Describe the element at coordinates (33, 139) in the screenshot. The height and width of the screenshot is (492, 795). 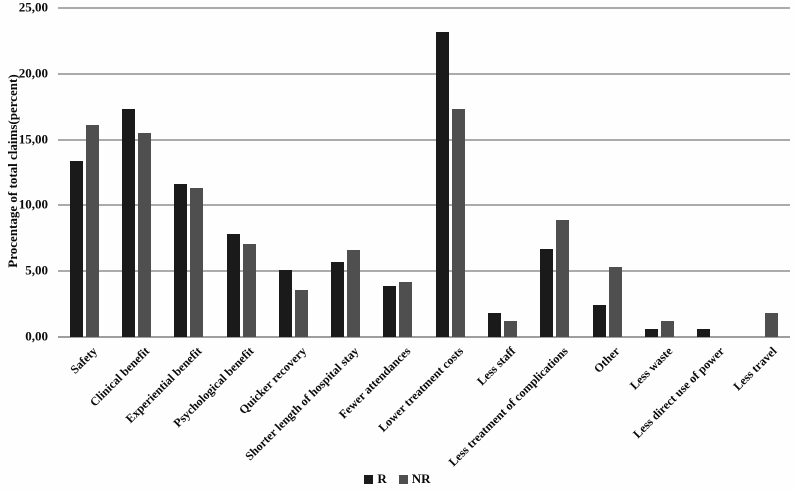
I see `y-tick-label: 15,00` at that location.